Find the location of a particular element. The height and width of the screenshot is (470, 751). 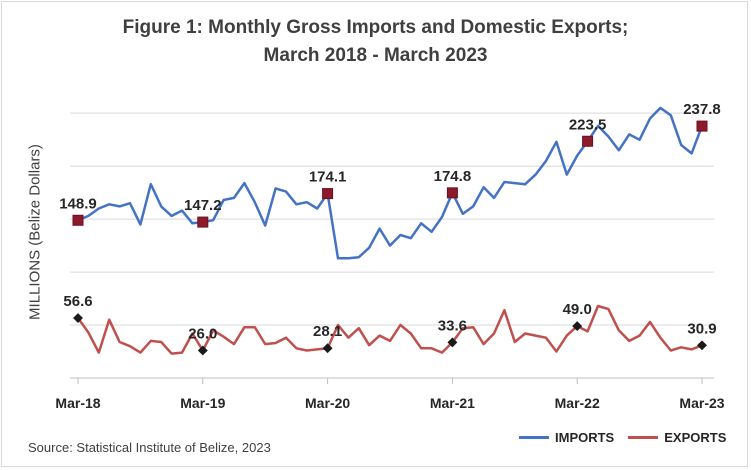

data-label-exports: 33.6 is located at coordinates (452, 325).